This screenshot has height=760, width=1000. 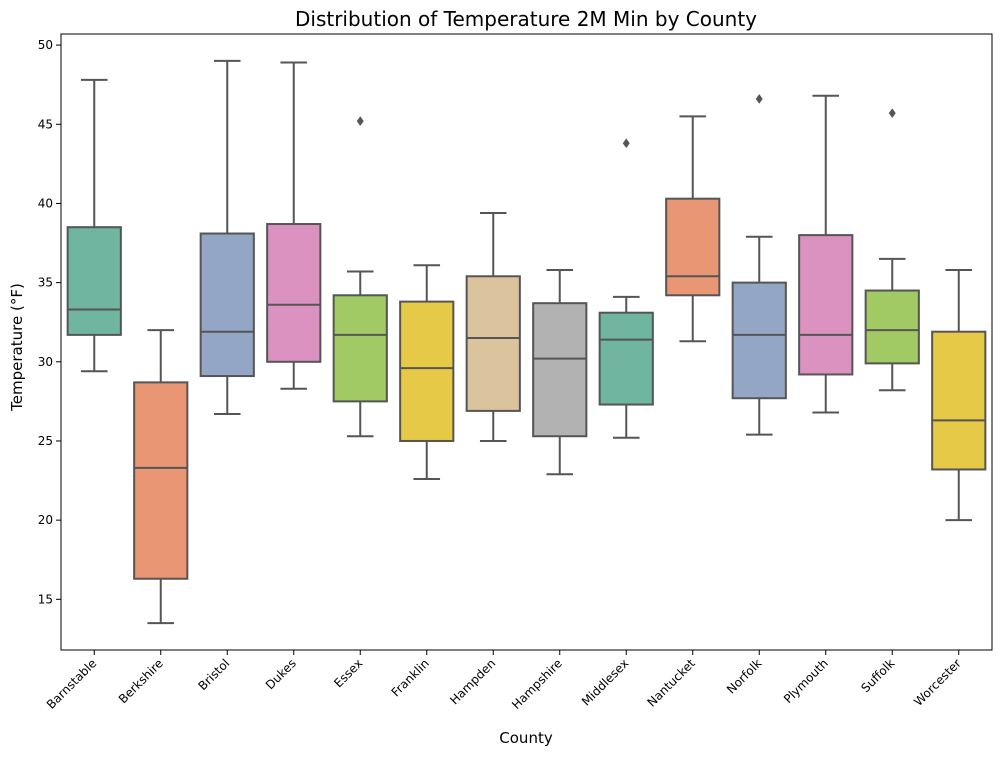 I want to click on box-dukes, so click(x=294, y=225).